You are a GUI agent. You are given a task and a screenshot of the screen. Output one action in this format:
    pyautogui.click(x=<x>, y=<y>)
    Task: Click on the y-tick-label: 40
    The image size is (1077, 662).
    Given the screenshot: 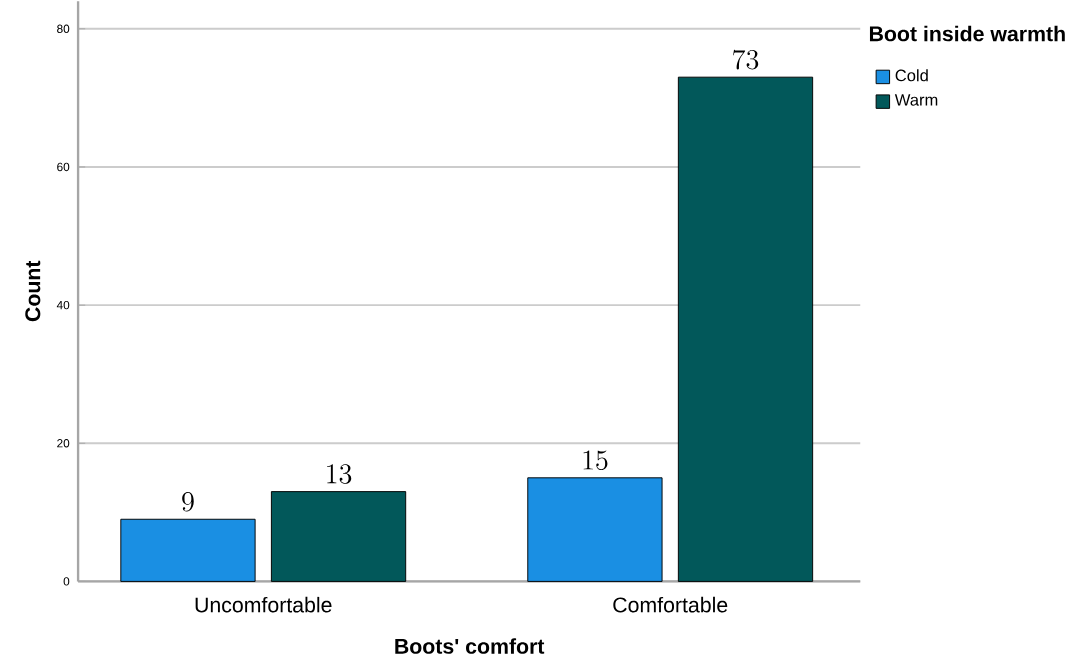 What is the action you would take?
    pyautogui.click(x=63, y=305)
    